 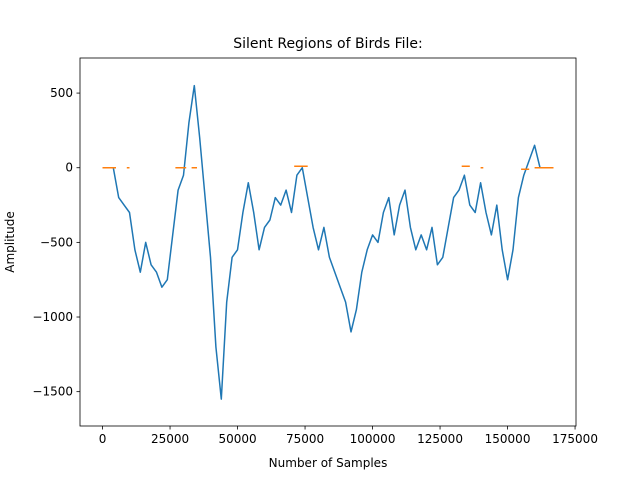 I want to click on x-tick-label: 100000, so click(x=373, y=439).